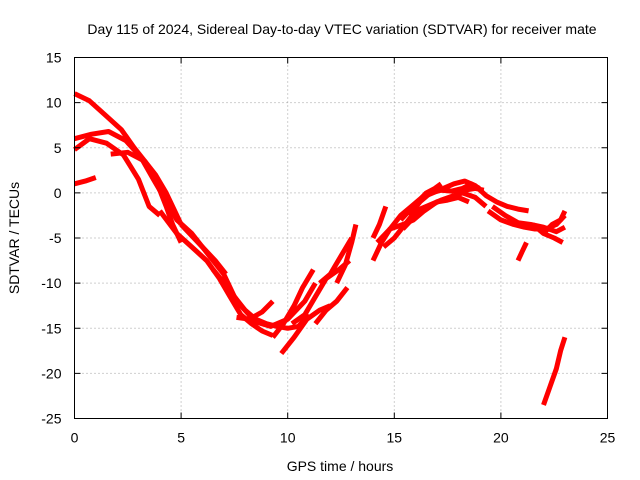  I want to click on x-tick-label: 5, so click(181, 438).